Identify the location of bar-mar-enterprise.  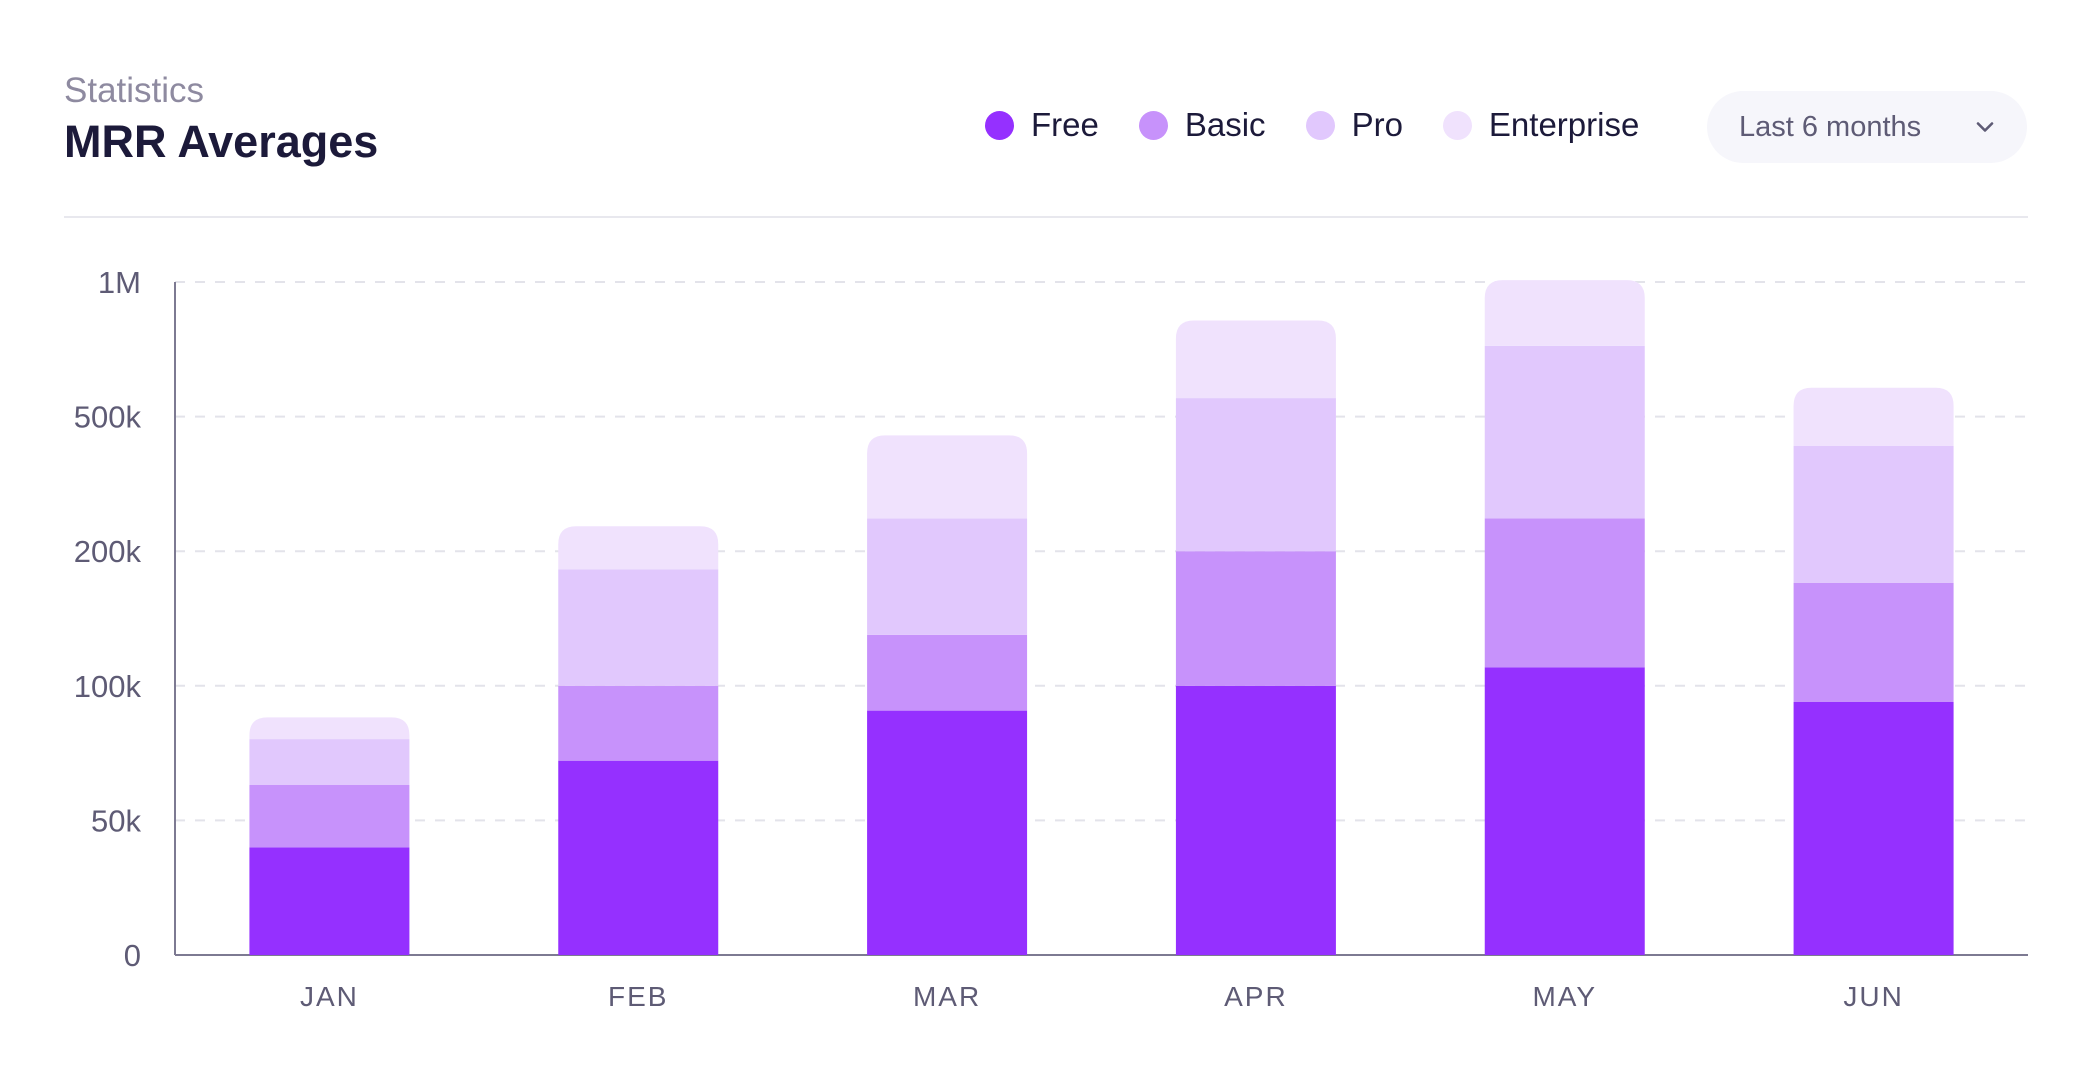
(947, 477).